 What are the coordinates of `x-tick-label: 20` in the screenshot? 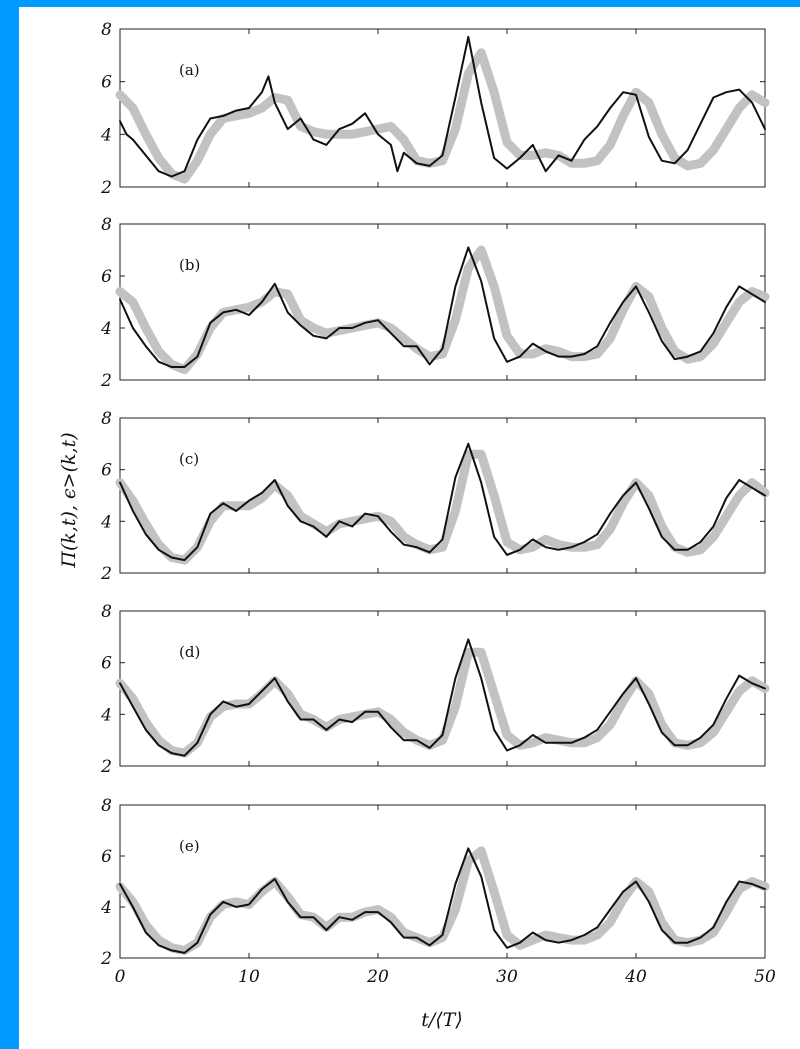 It's located at (377, 977).